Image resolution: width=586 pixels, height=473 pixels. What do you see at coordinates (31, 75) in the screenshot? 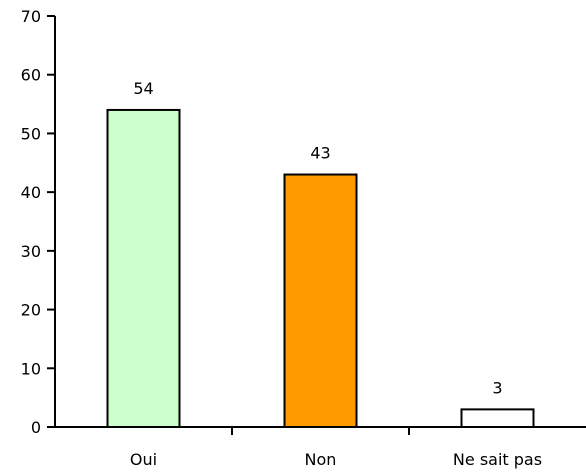
I see `y-tick-label: 60` at bounding box center [31, 75].